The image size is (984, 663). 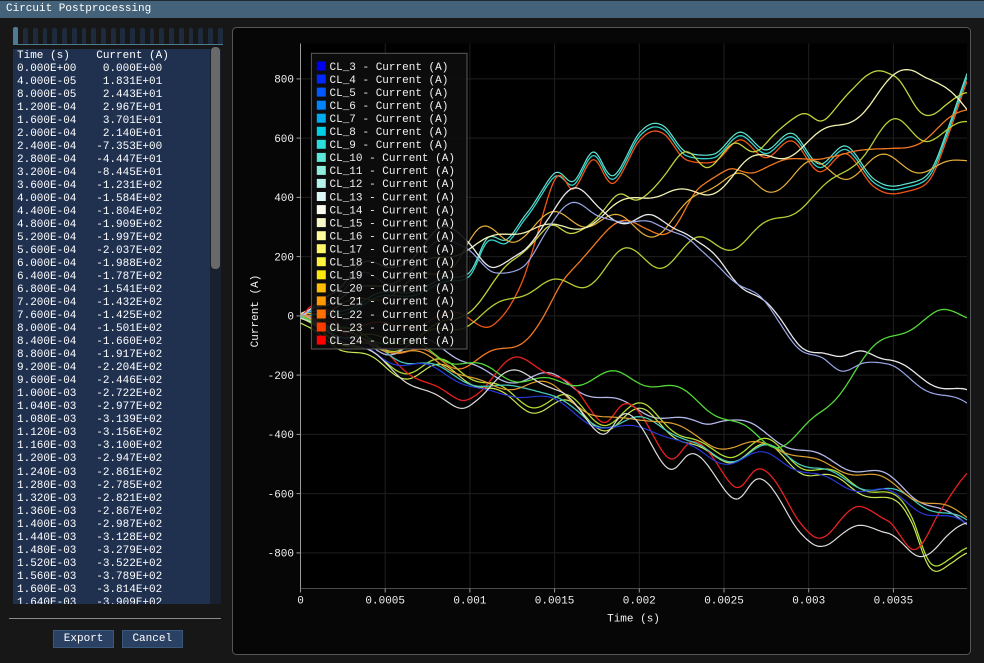 I want to click on svg-text: CL_4 - Current (A), so click(x=389, y=81).